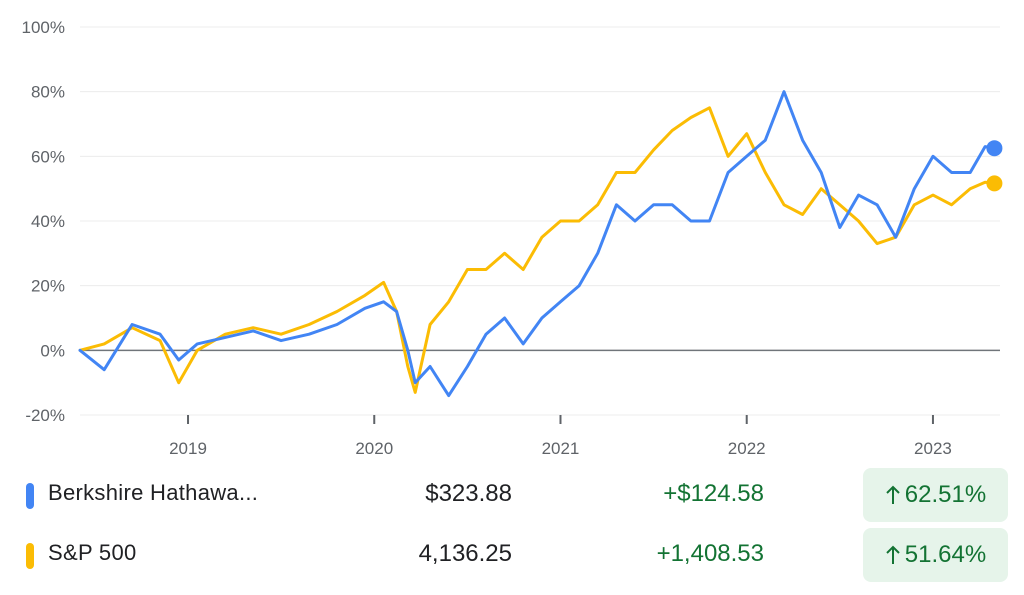 Image resolution: width=1024 pixels, height=595 pixels. What do you see at coordinates (747, 448) in the screenshot?
I see `x-tick-label: 2022` at bounding box center [747, 448].